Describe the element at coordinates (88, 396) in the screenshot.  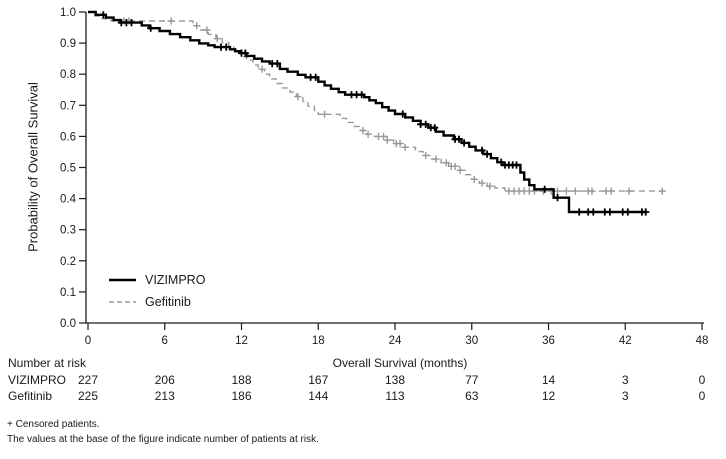
I see `risk-value-gefitinib-m0: 225` at that location.